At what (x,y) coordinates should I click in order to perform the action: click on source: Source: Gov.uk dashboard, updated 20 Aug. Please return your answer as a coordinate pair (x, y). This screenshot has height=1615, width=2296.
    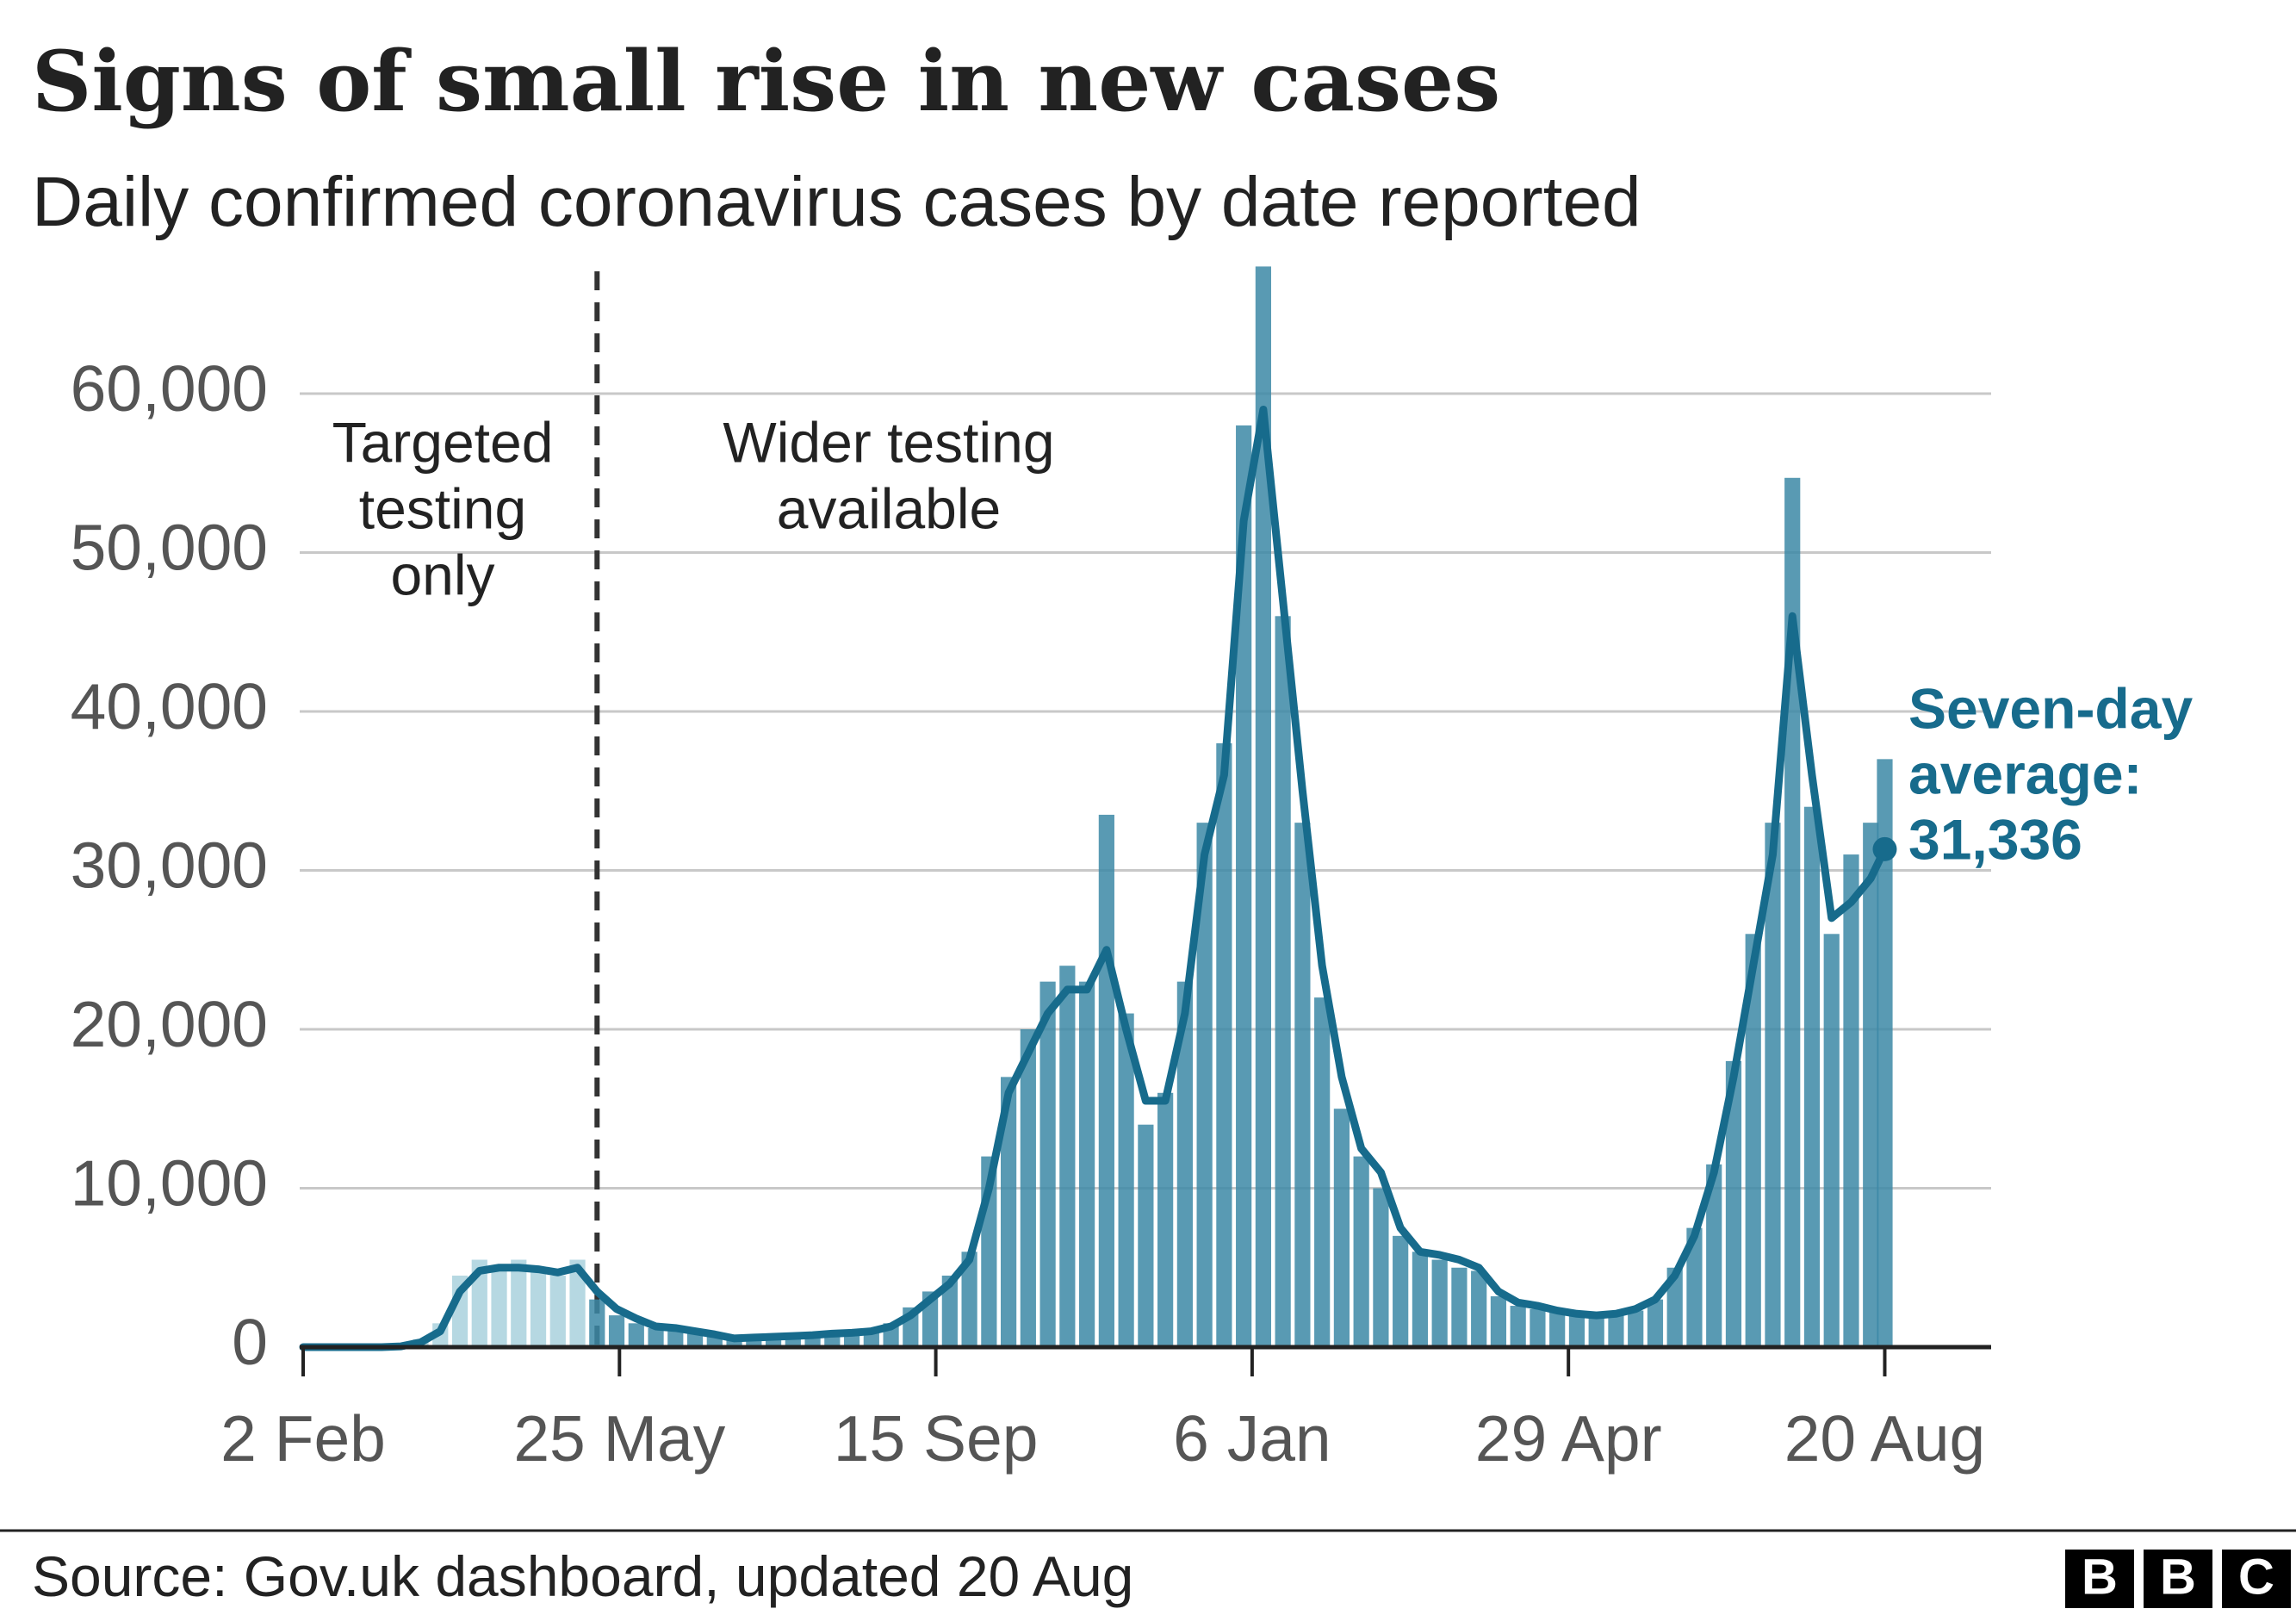
    Looking at the image, I should click on (582, 1576).